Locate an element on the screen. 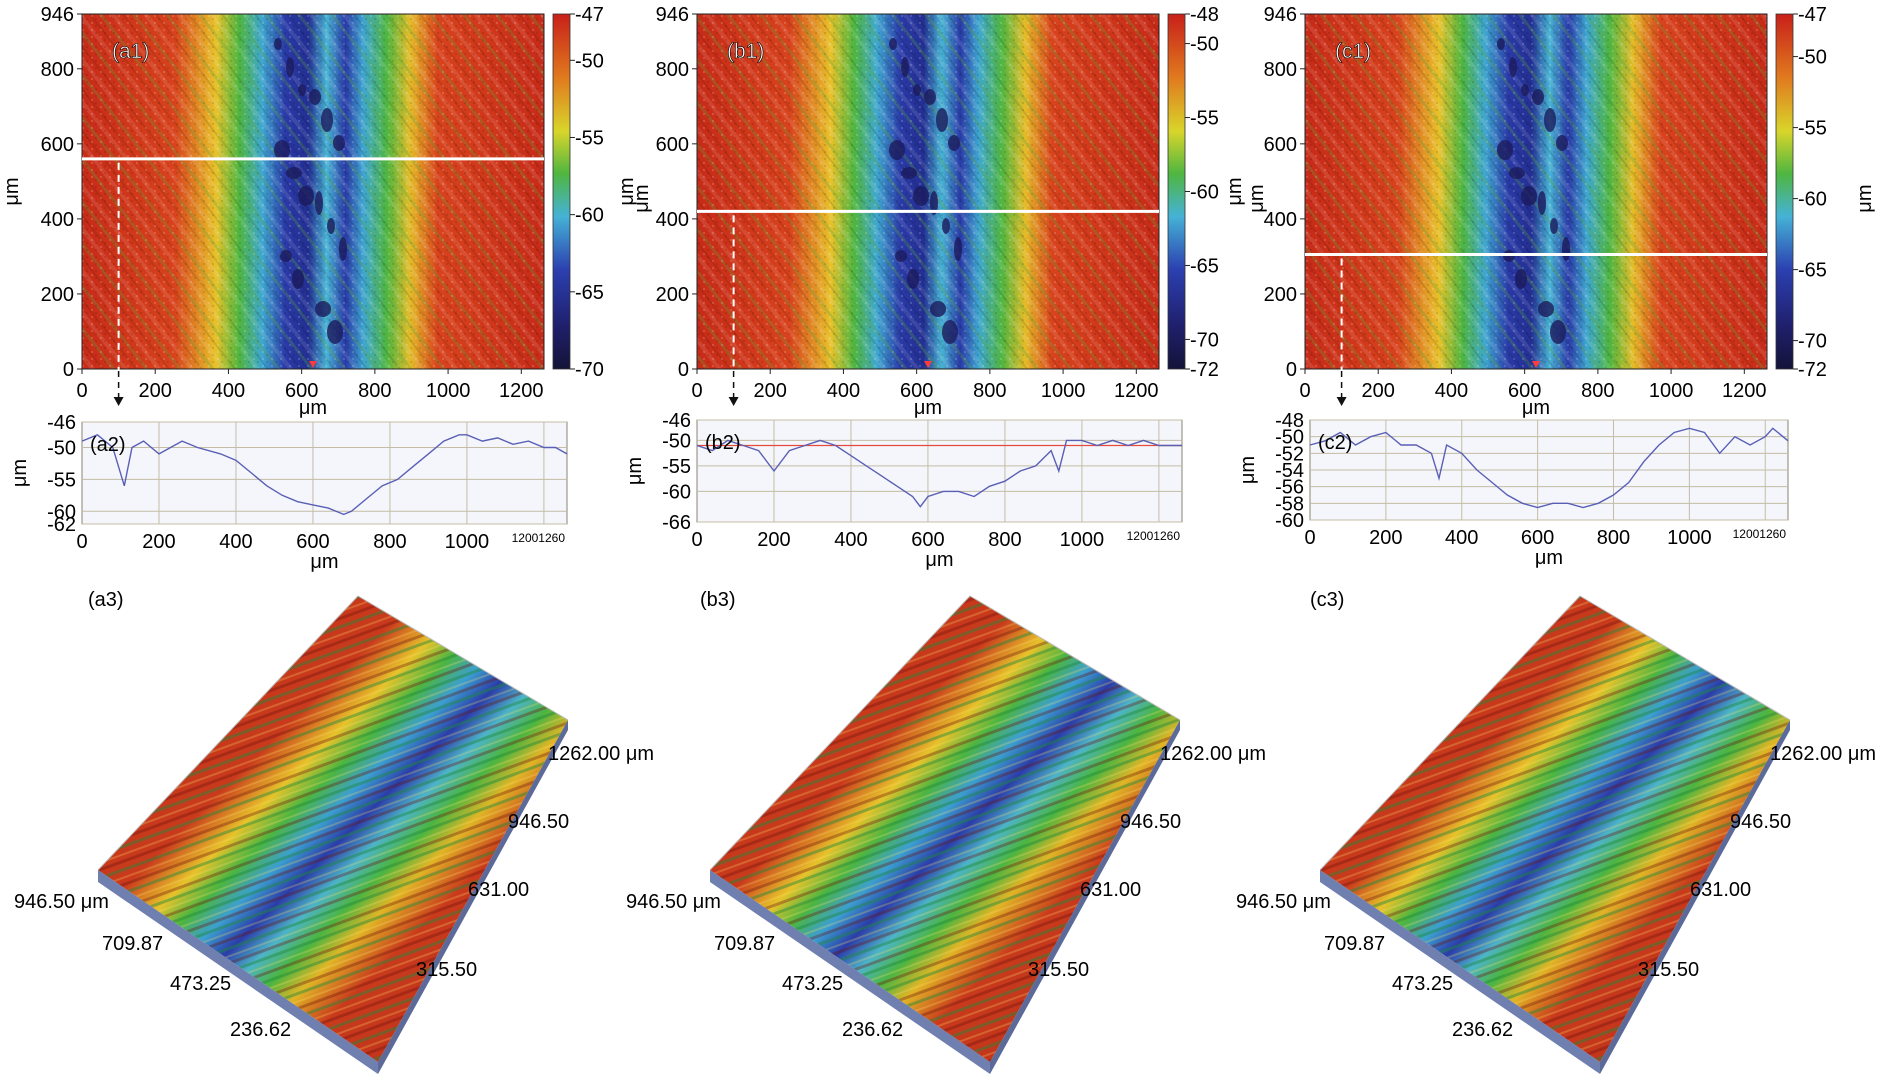 This screenshot has height=1079, width=1890. profile-y-tick-label: -55 is located at coordinates (676, 467).